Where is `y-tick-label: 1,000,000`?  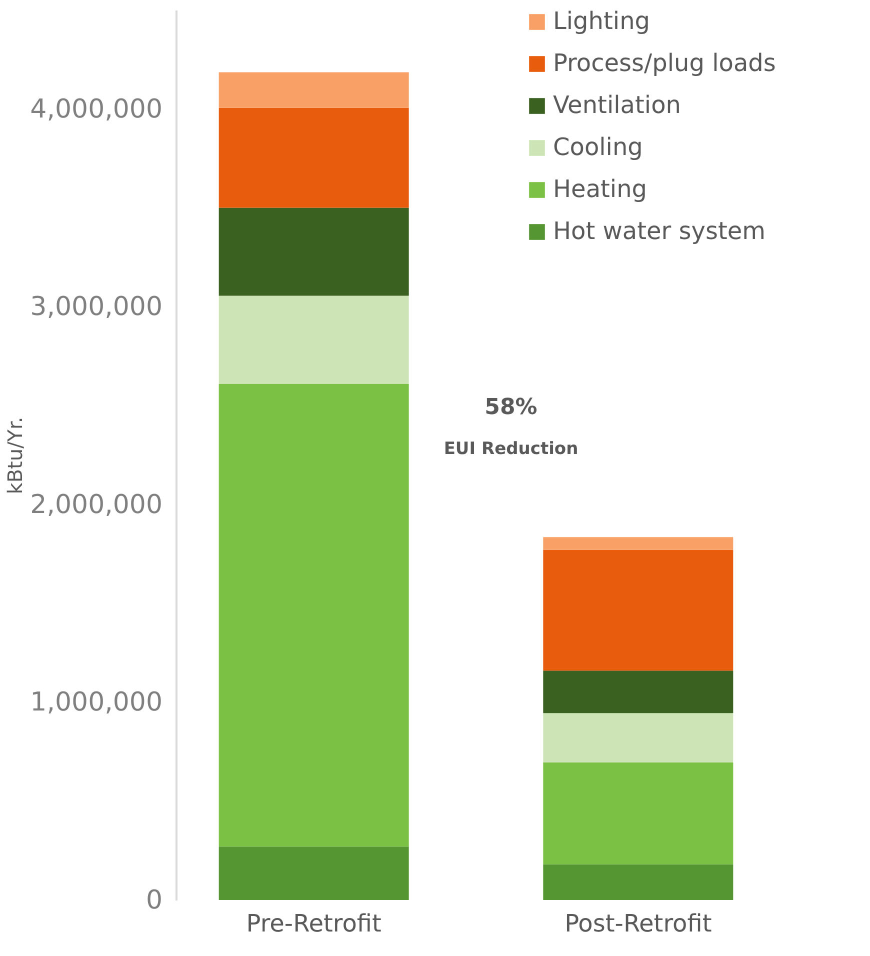 y-tick-label: 1,000,000 is located at coordinates (96, 703).